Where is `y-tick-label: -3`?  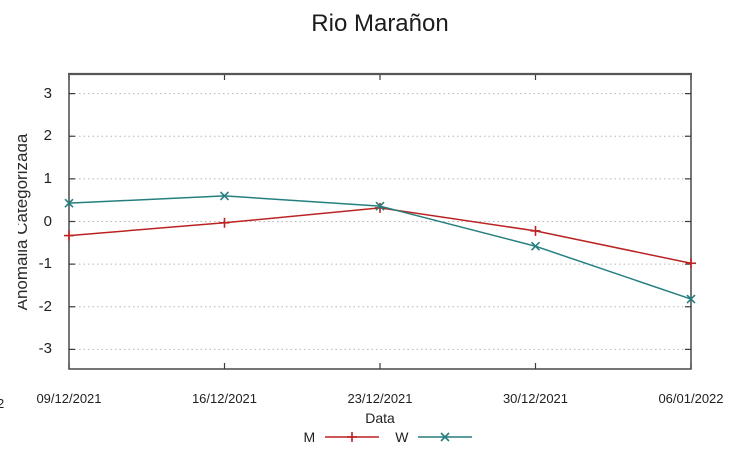 y-tick-label: -3 is located at coordinates (45, 349).